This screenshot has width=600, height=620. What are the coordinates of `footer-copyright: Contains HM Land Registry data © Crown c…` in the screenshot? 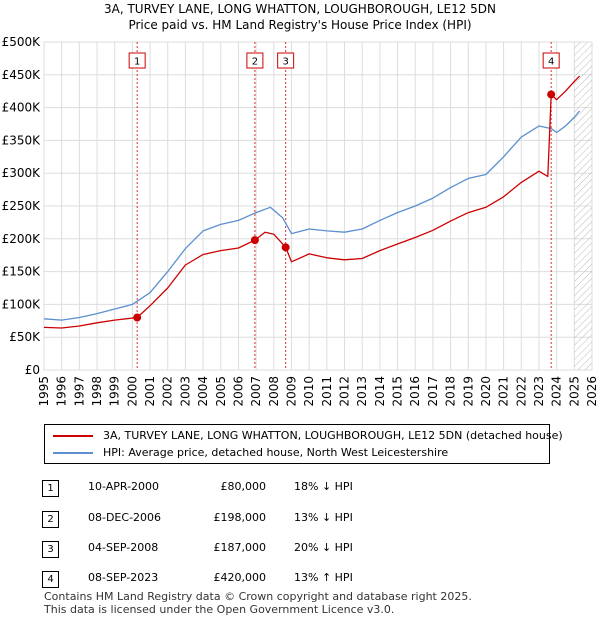 It's located at (258, 596).